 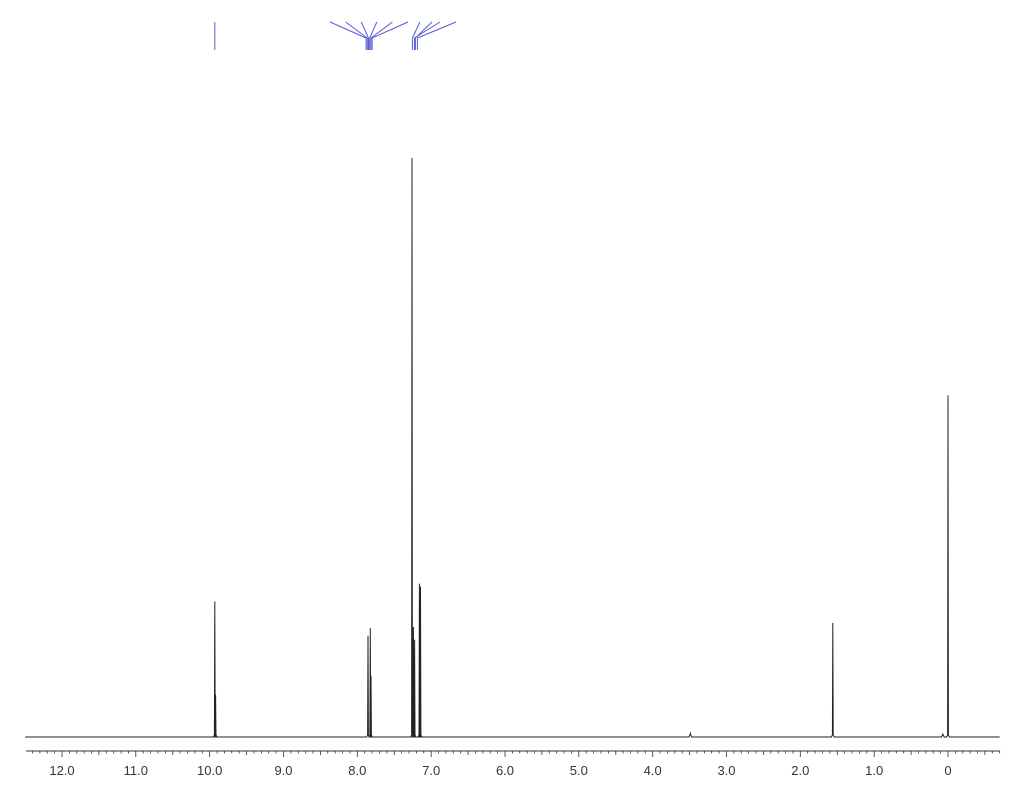 What do you see at coordinates (579, 770) in the screenshot?
I see `x-tick-label: 5.0` at bounding box center [579, 770].